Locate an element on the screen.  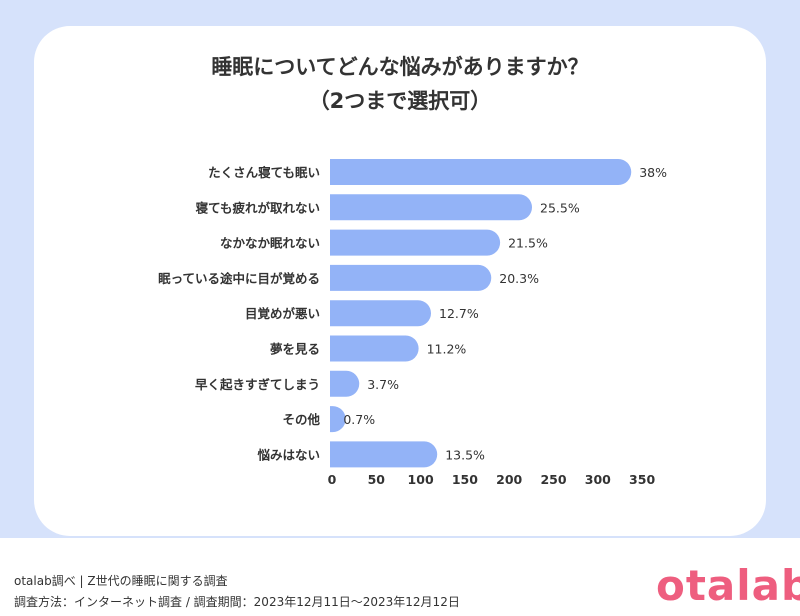
category-label: 寝ても疲れが取れない is located at coordinates (258, 207).